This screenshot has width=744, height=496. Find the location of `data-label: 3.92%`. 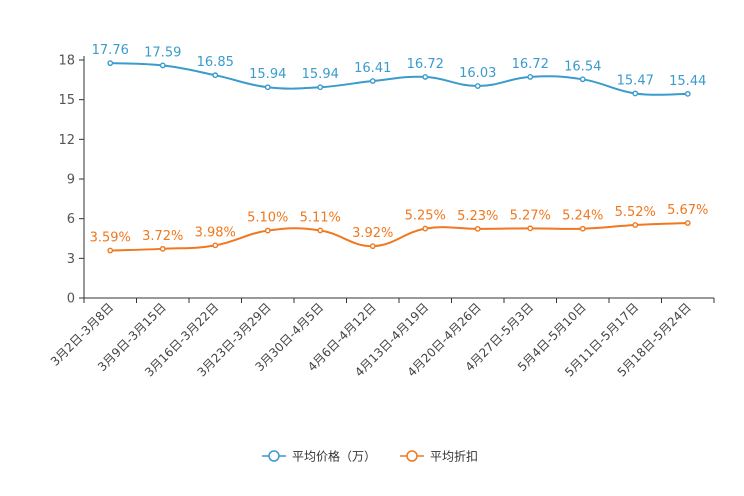

data-label: 3.92% is located at coordinates (372, 233).